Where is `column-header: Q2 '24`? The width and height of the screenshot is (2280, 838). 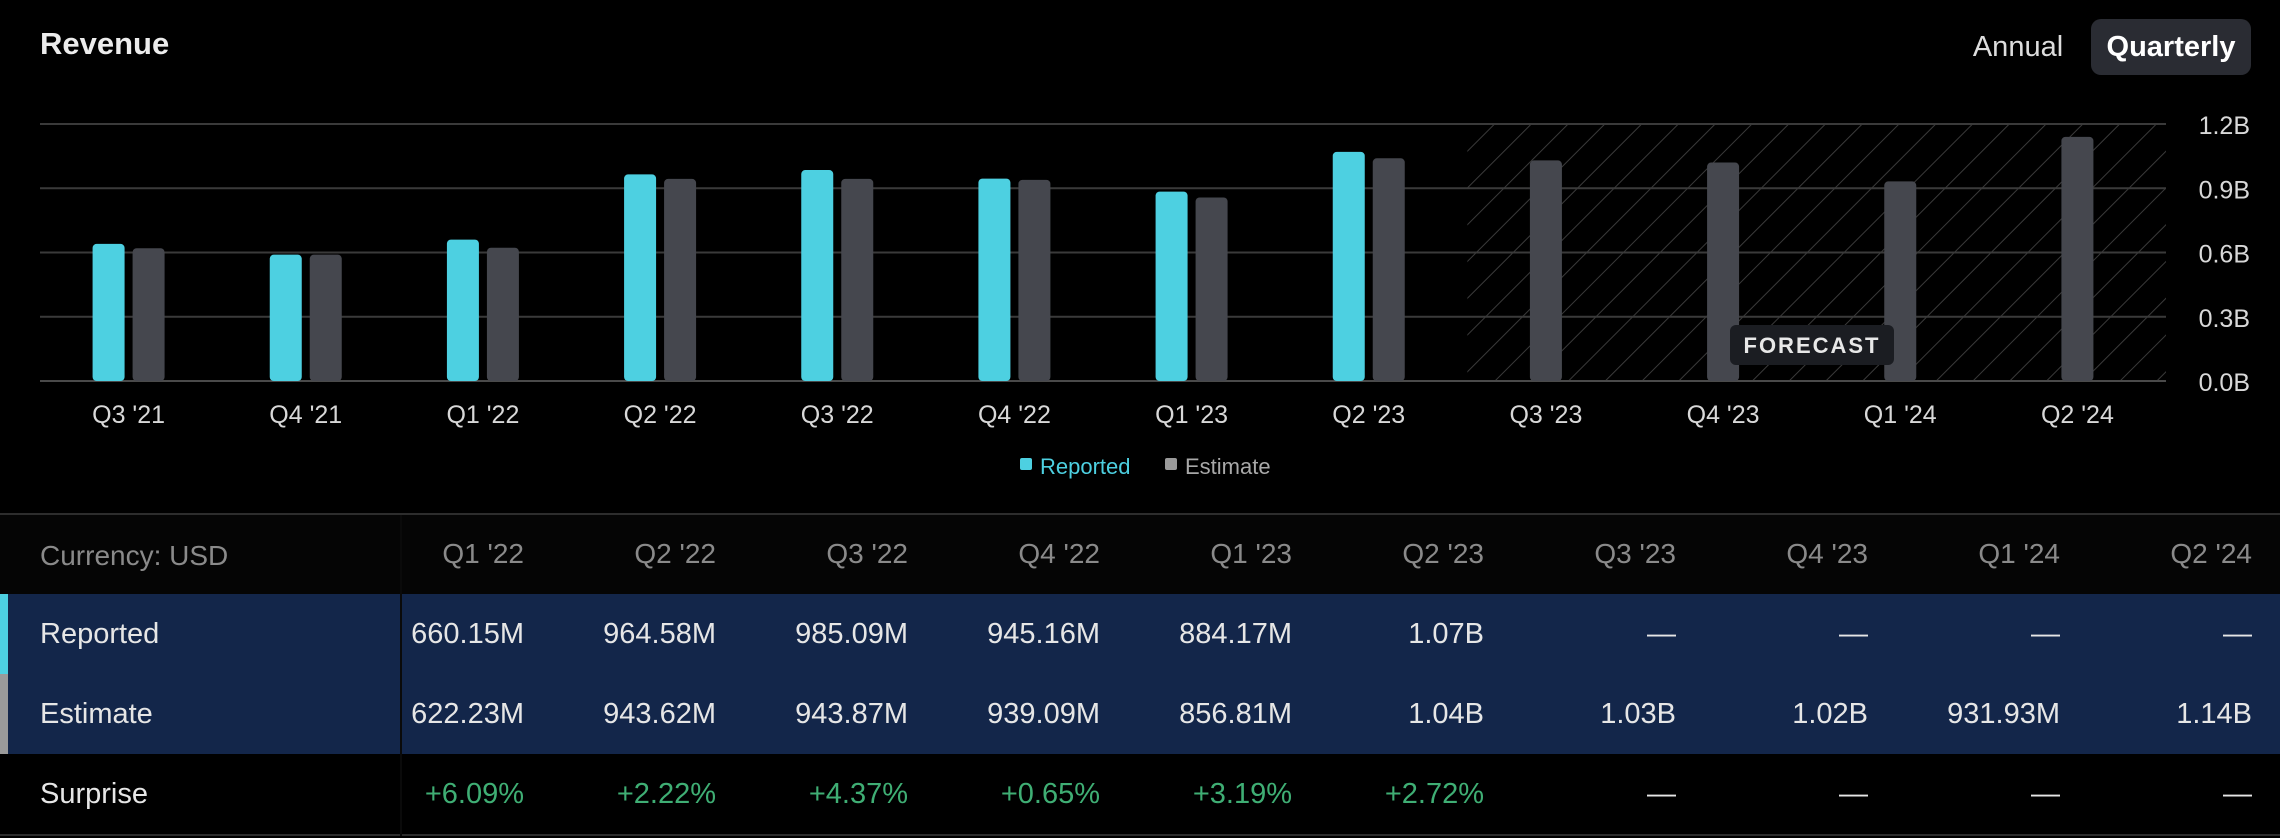 column-header: Q2 '24 is located at coordinates (2211, 553).